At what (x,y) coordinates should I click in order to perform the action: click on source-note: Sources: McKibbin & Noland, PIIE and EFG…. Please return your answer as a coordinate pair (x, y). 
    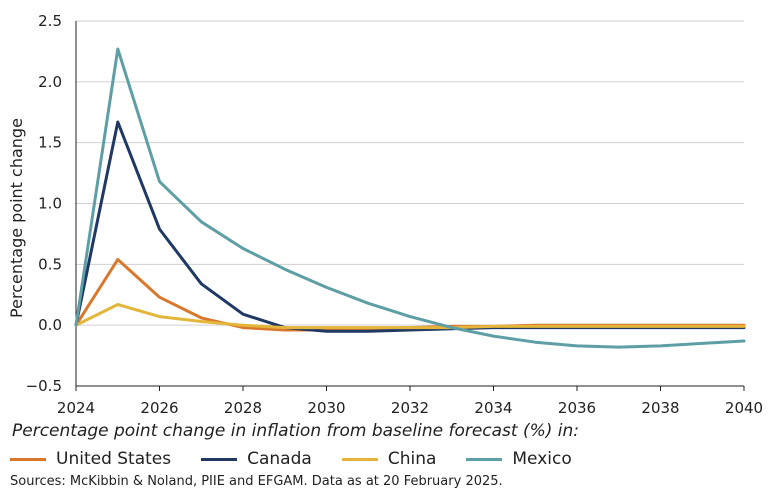
    Looking at the image, I should click on (256, 481).